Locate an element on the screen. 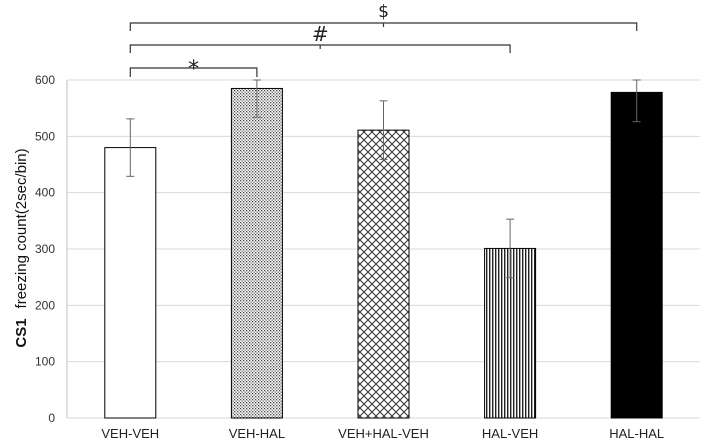  y-tick-label: 300 is located at coordinates (45, 249).